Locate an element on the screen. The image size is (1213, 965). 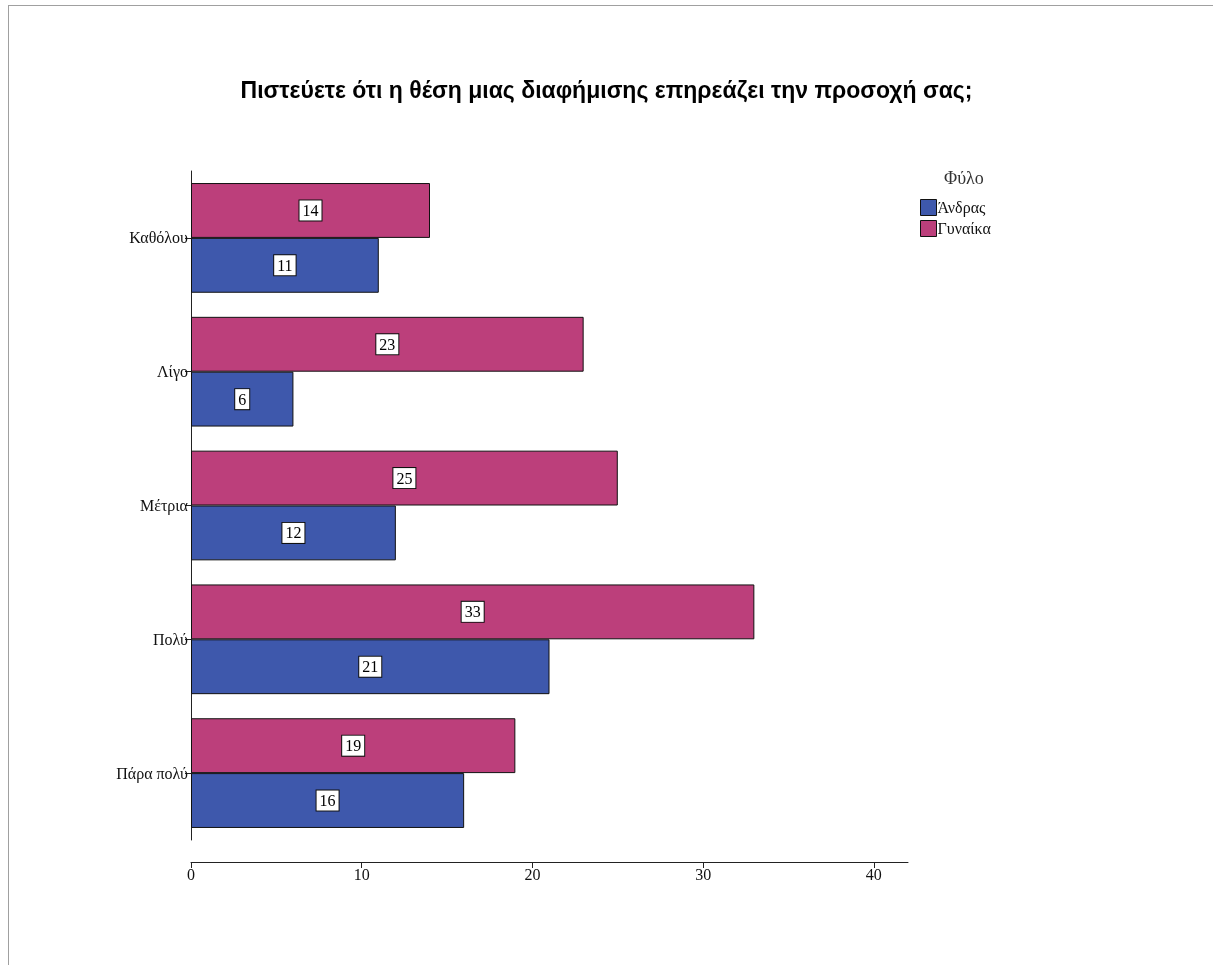
x-tick-label: 40 is located at coordinates (873, 874).